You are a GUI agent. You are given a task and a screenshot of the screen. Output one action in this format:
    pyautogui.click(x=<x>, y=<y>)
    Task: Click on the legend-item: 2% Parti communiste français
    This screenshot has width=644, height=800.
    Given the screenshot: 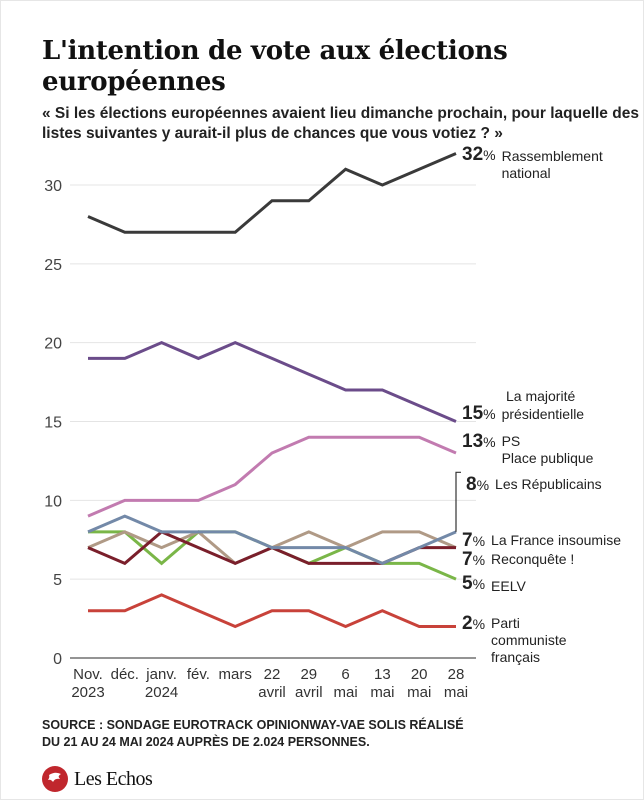 What is the action you would take?
    pyautogui.click(x=514, y=639)
    